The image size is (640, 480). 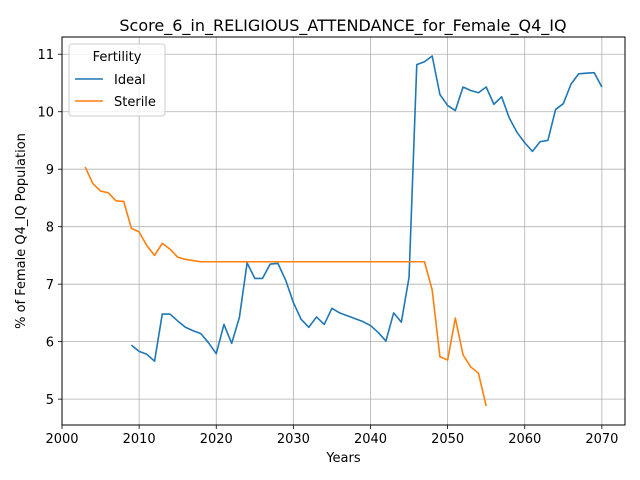 What do you see at coordinates (45, 113) in the screenshot?
I see `y-tick-label: 10` at bounding box center [45, 113].